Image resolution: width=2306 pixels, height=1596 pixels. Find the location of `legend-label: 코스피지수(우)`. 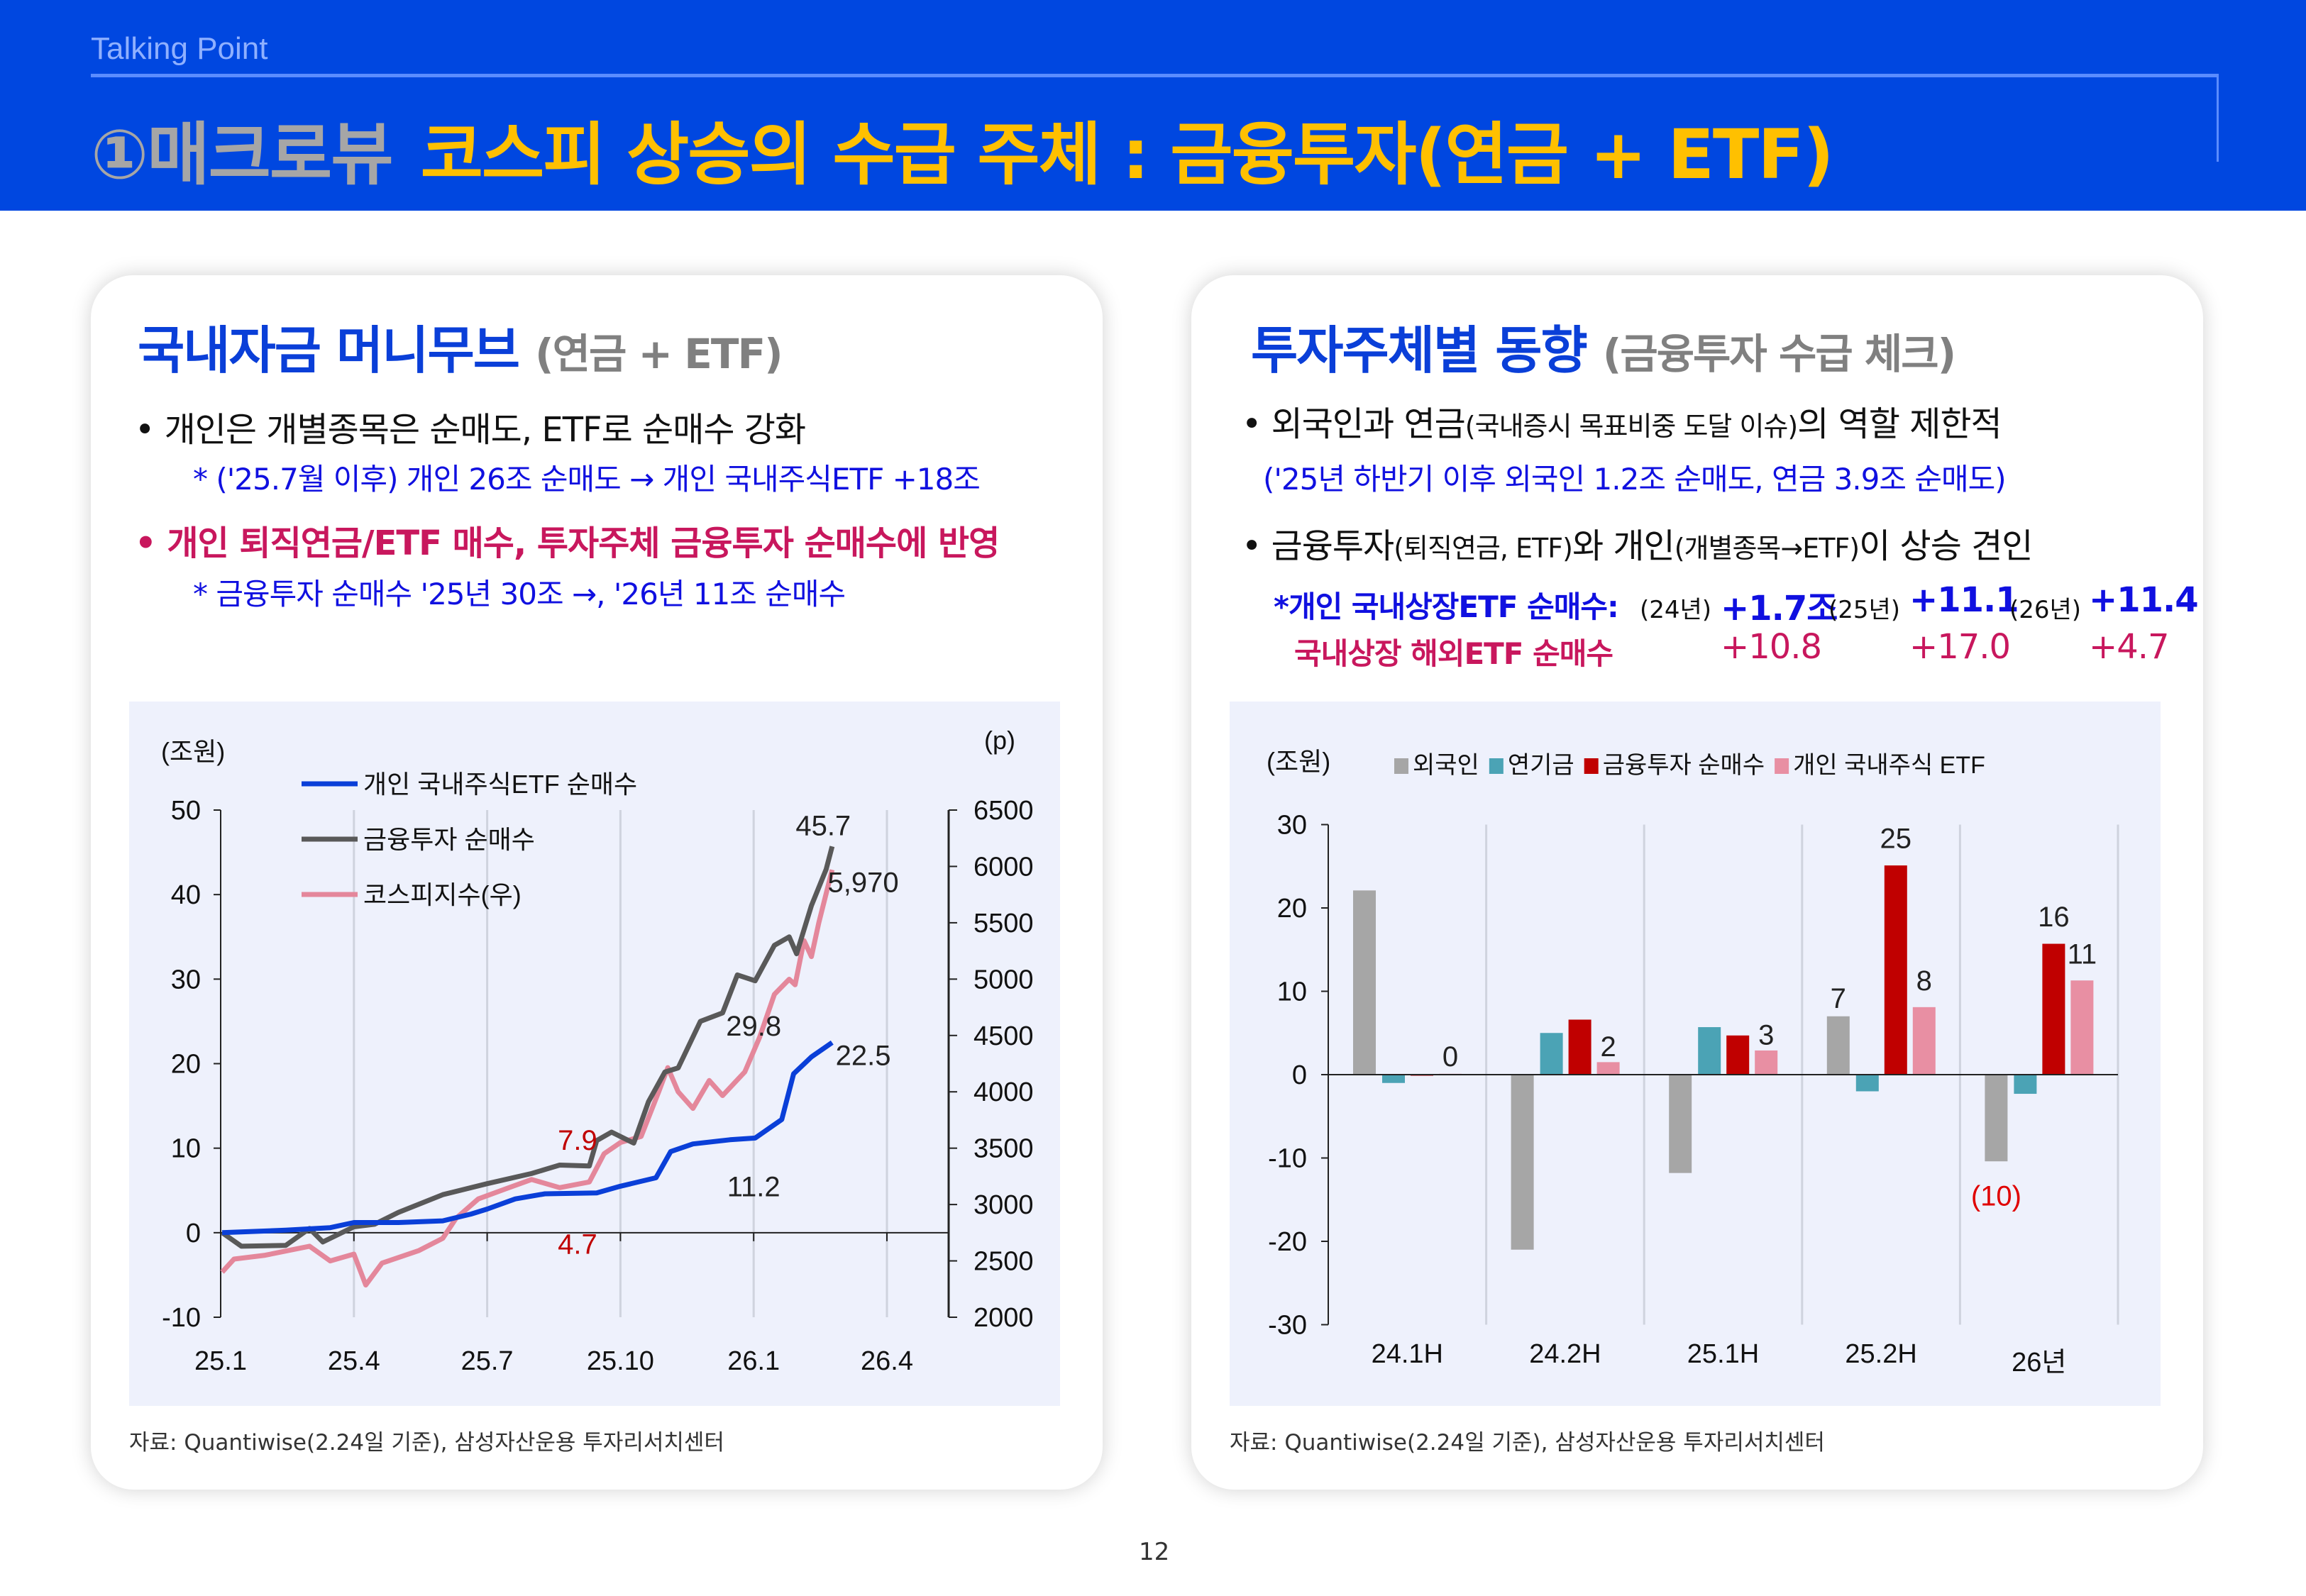

legend-label: 코스피지수(우) is located at coordinates (443, 895).